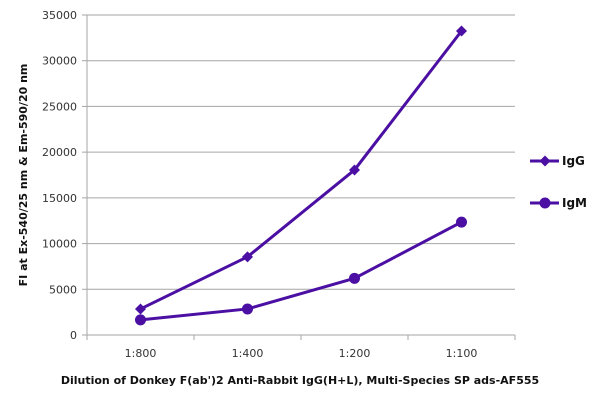 The image size is (600, 403). Describe the element at coordinates (301, 347) in the screenshot. I see `x-axis: 1:800 1:400 1:200 1:100` at that location.